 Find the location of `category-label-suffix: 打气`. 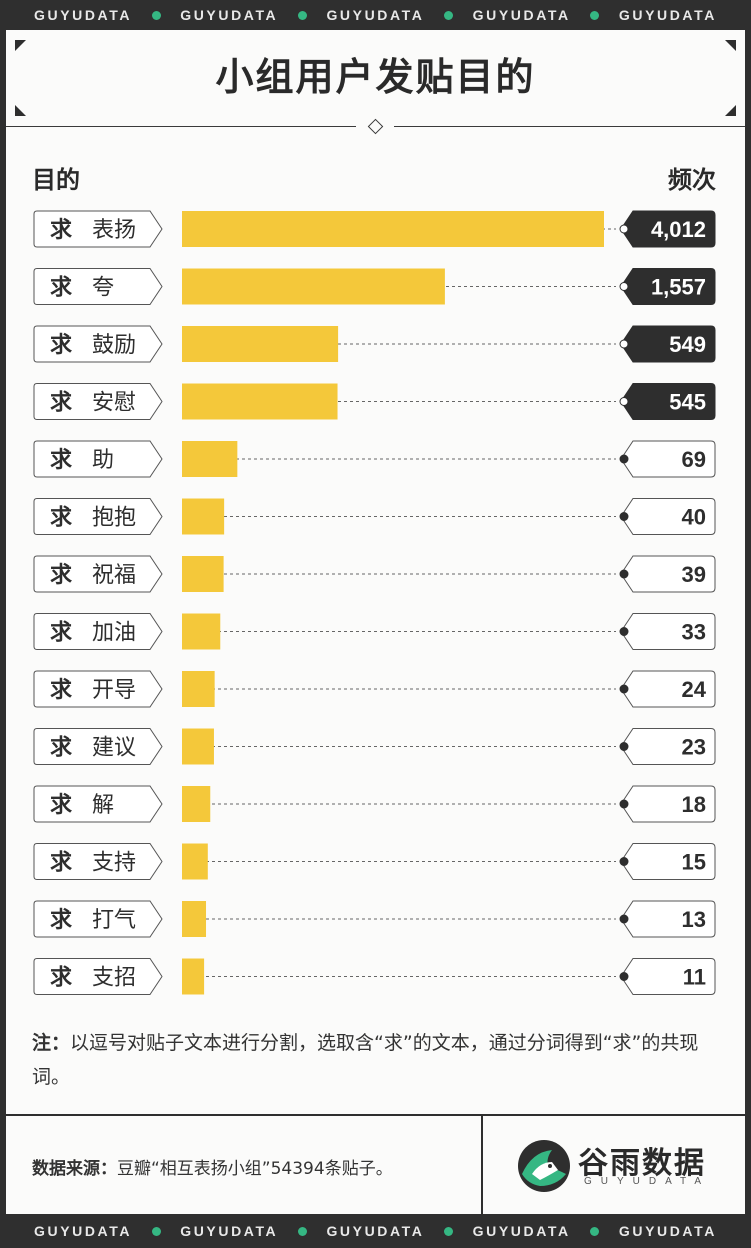

category-label-suffix: 打气 is located at coordinates (114, 920).